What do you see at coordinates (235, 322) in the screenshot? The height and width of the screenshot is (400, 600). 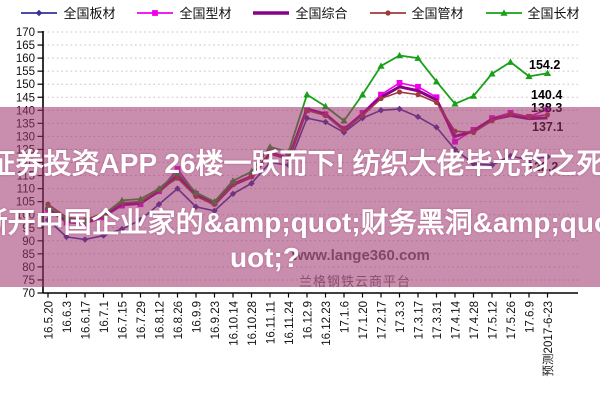 I see `x-axis-label: 16.10.14` at bounding box center [235, 322].